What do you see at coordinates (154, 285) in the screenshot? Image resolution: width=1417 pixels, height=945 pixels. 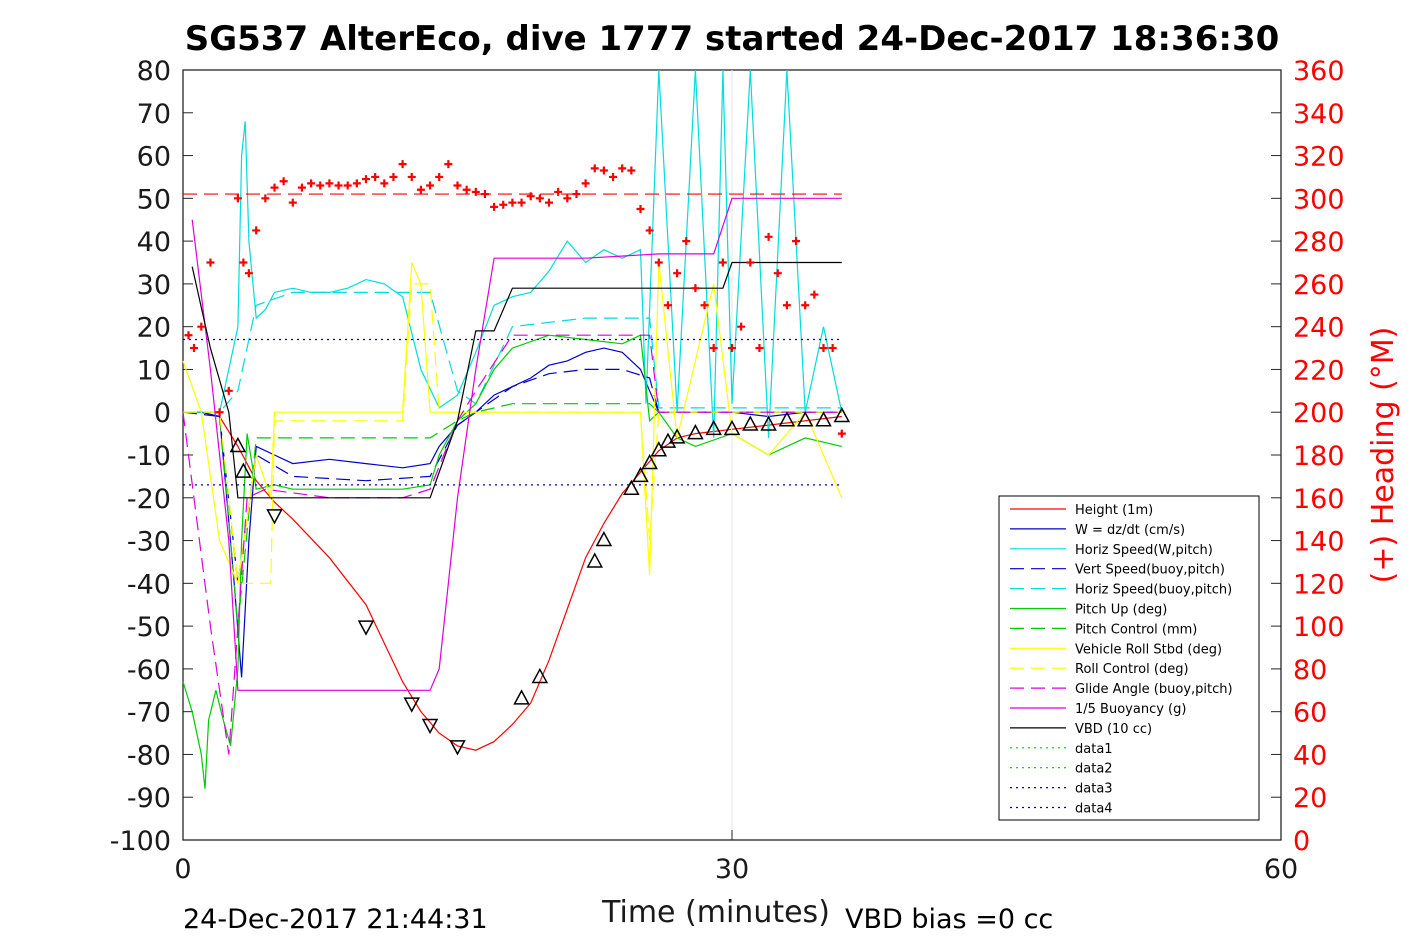 I see `y-tick-label: 30` at bounding box center [154, 285].